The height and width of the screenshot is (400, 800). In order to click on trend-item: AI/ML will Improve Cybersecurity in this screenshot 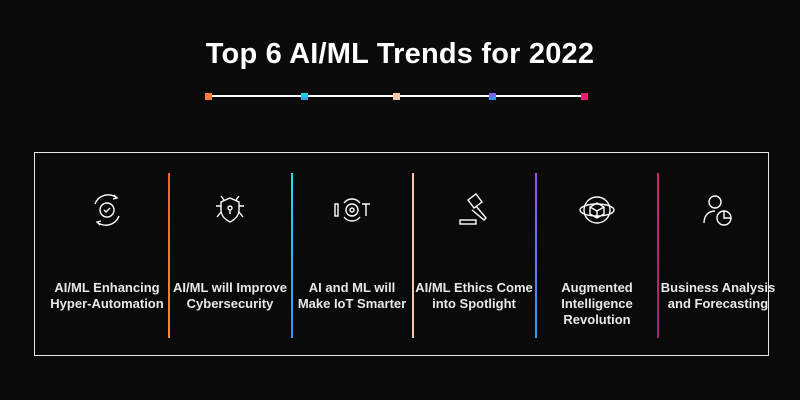, I will do `click(230, 250)`.